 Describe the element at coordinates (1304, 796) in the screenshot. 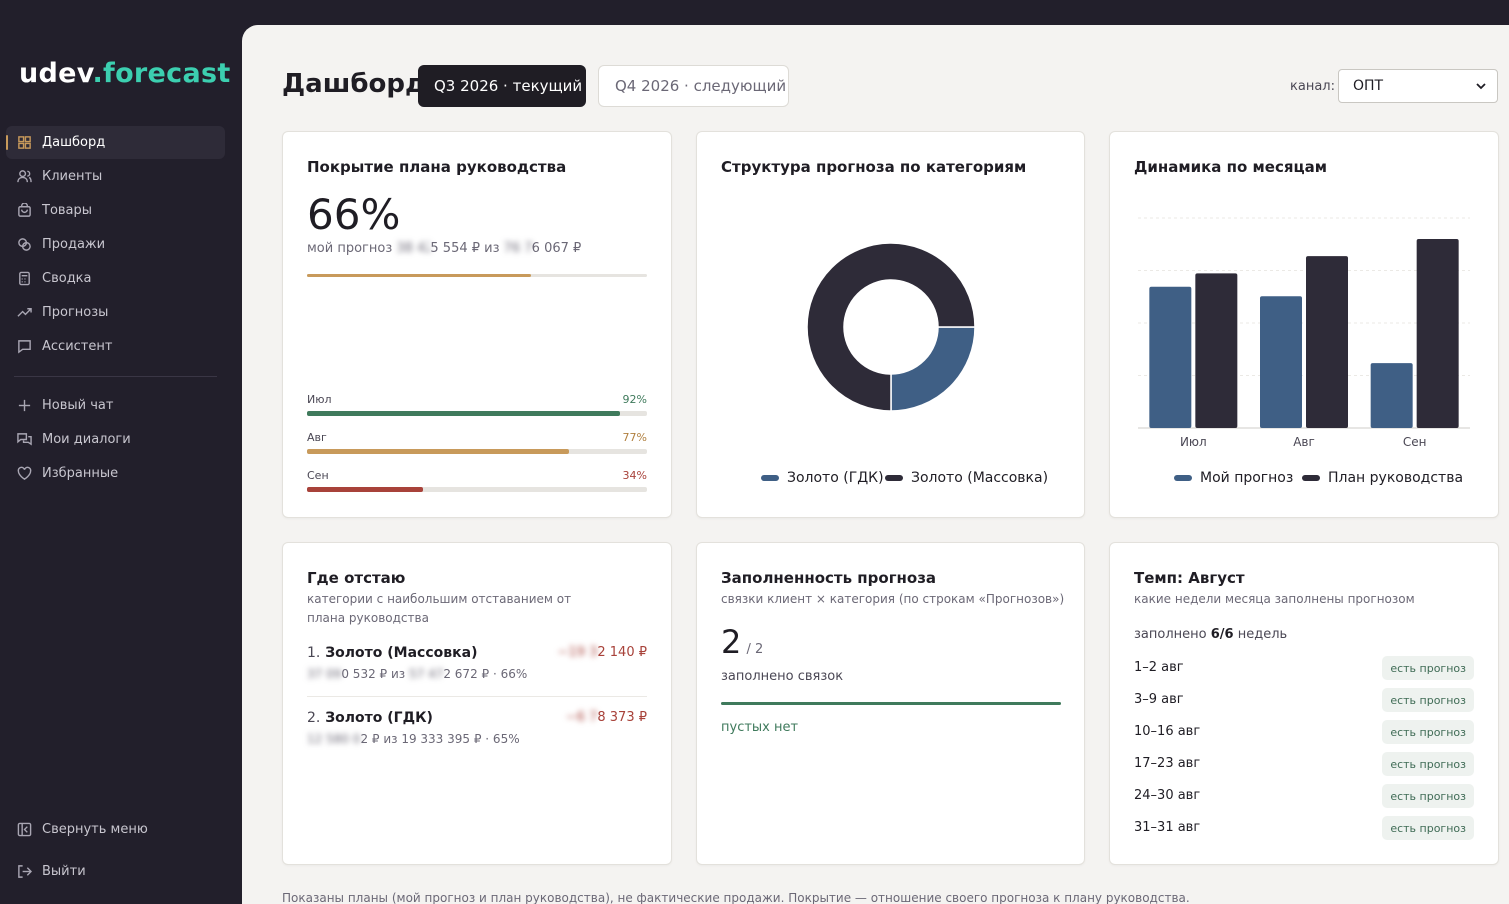

I see `week-row: 24–30 авг есть прогноз` at that location.